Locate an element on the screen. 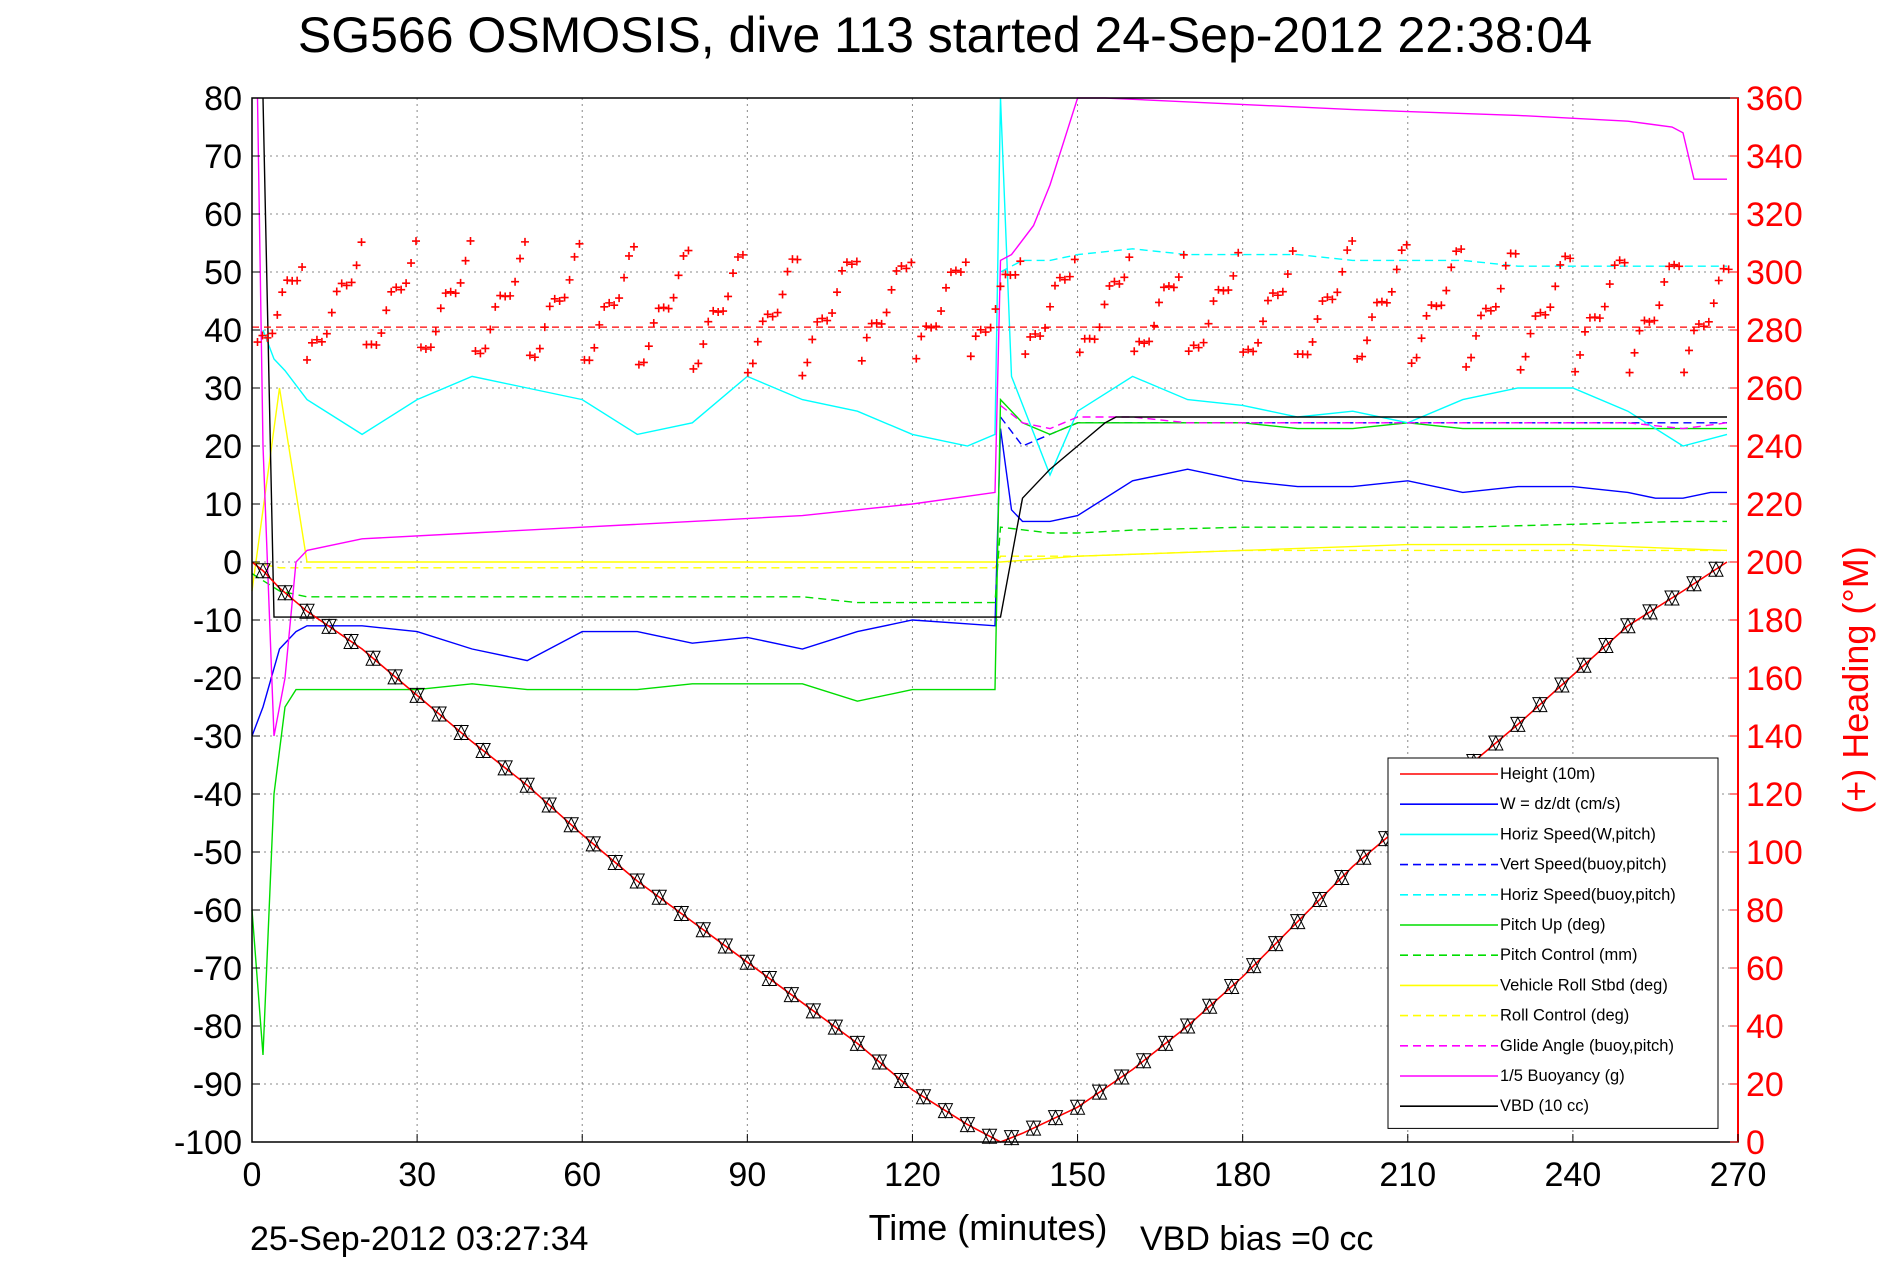  y-tick-label: 30 is located at coordinates (223, 389).